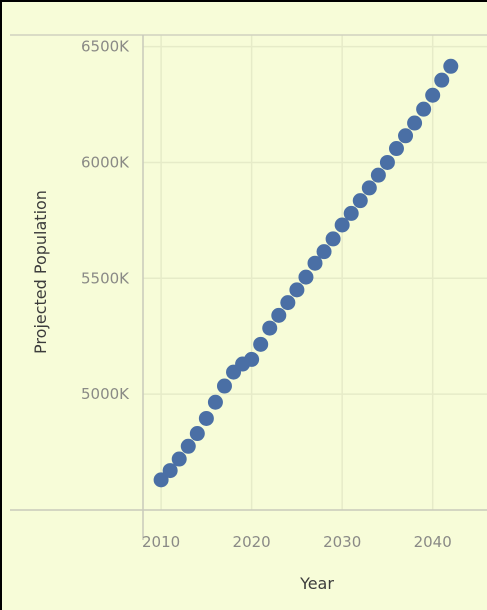 This screenshot has height=610, width=487. I want to click on y-tick-label: 6500K, so click(105, 47).